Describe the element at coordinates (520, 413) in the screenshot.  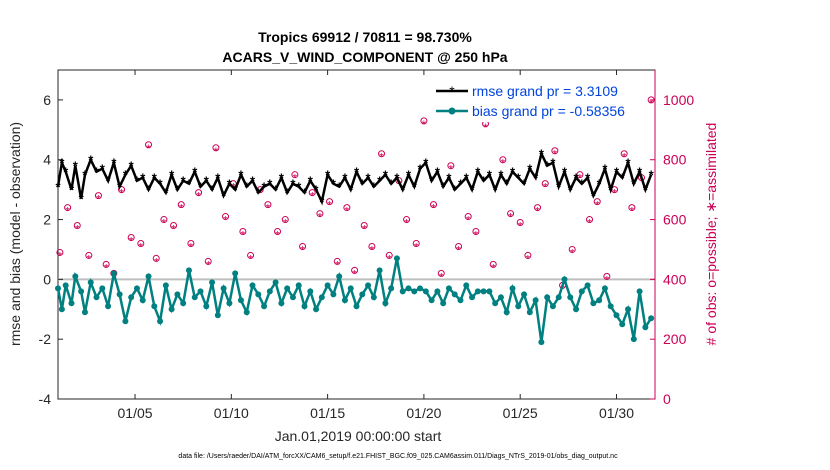
I see `x-tick-label: 01/25` at that location.